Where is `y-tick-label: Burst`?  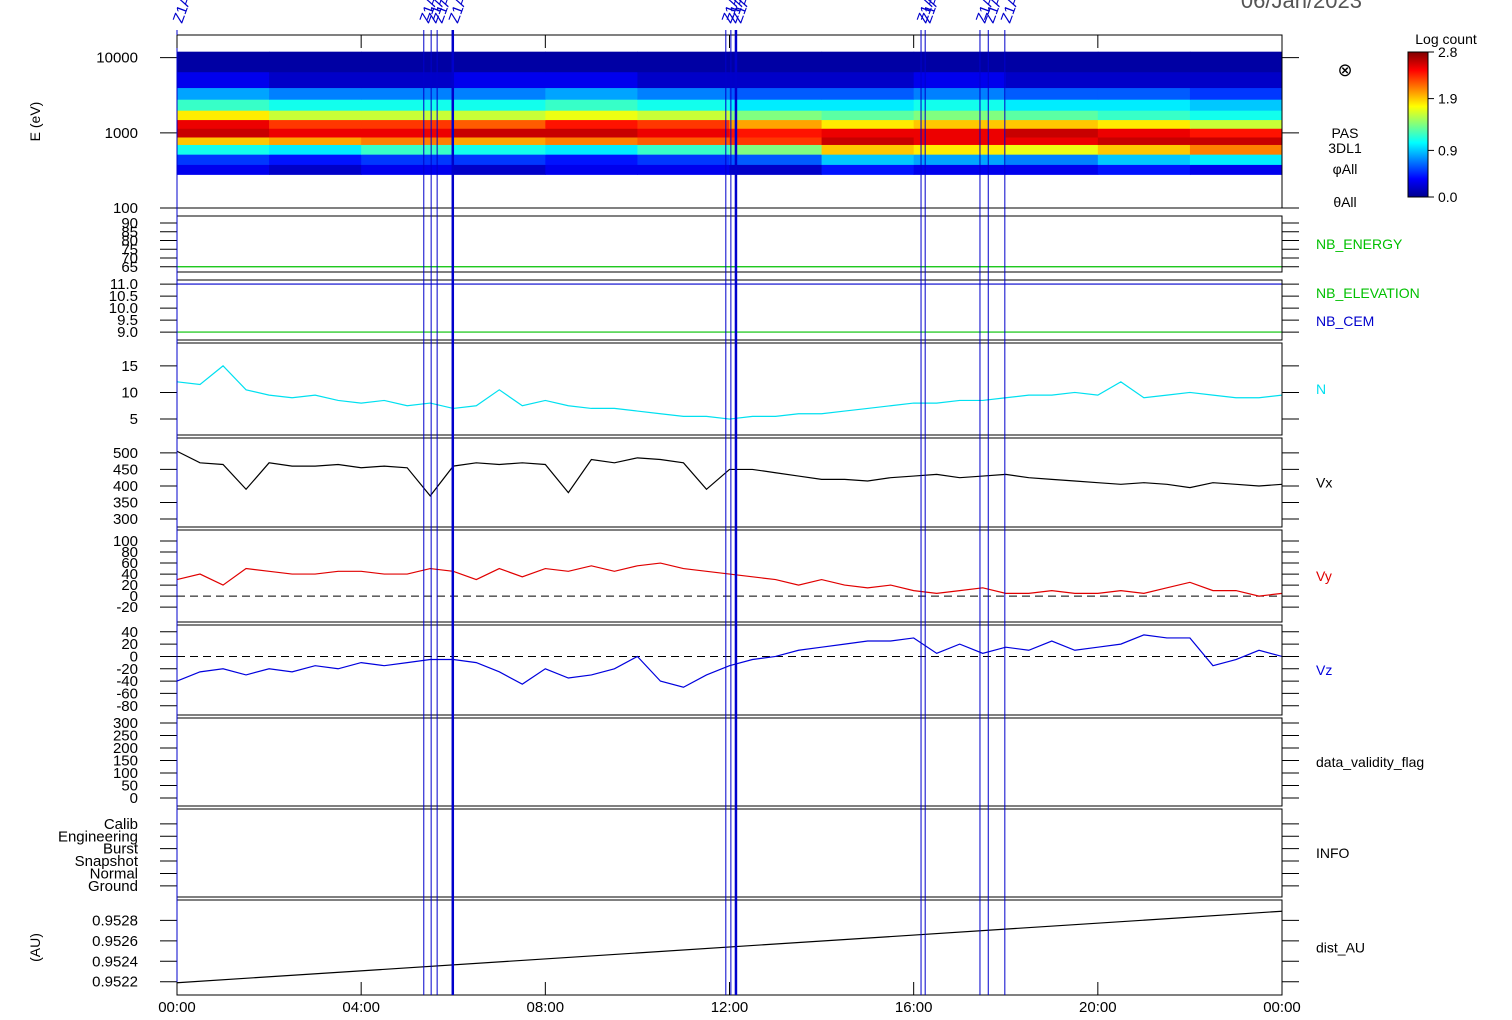
y-tick-label: Burst is located at coordinates (121, 849).